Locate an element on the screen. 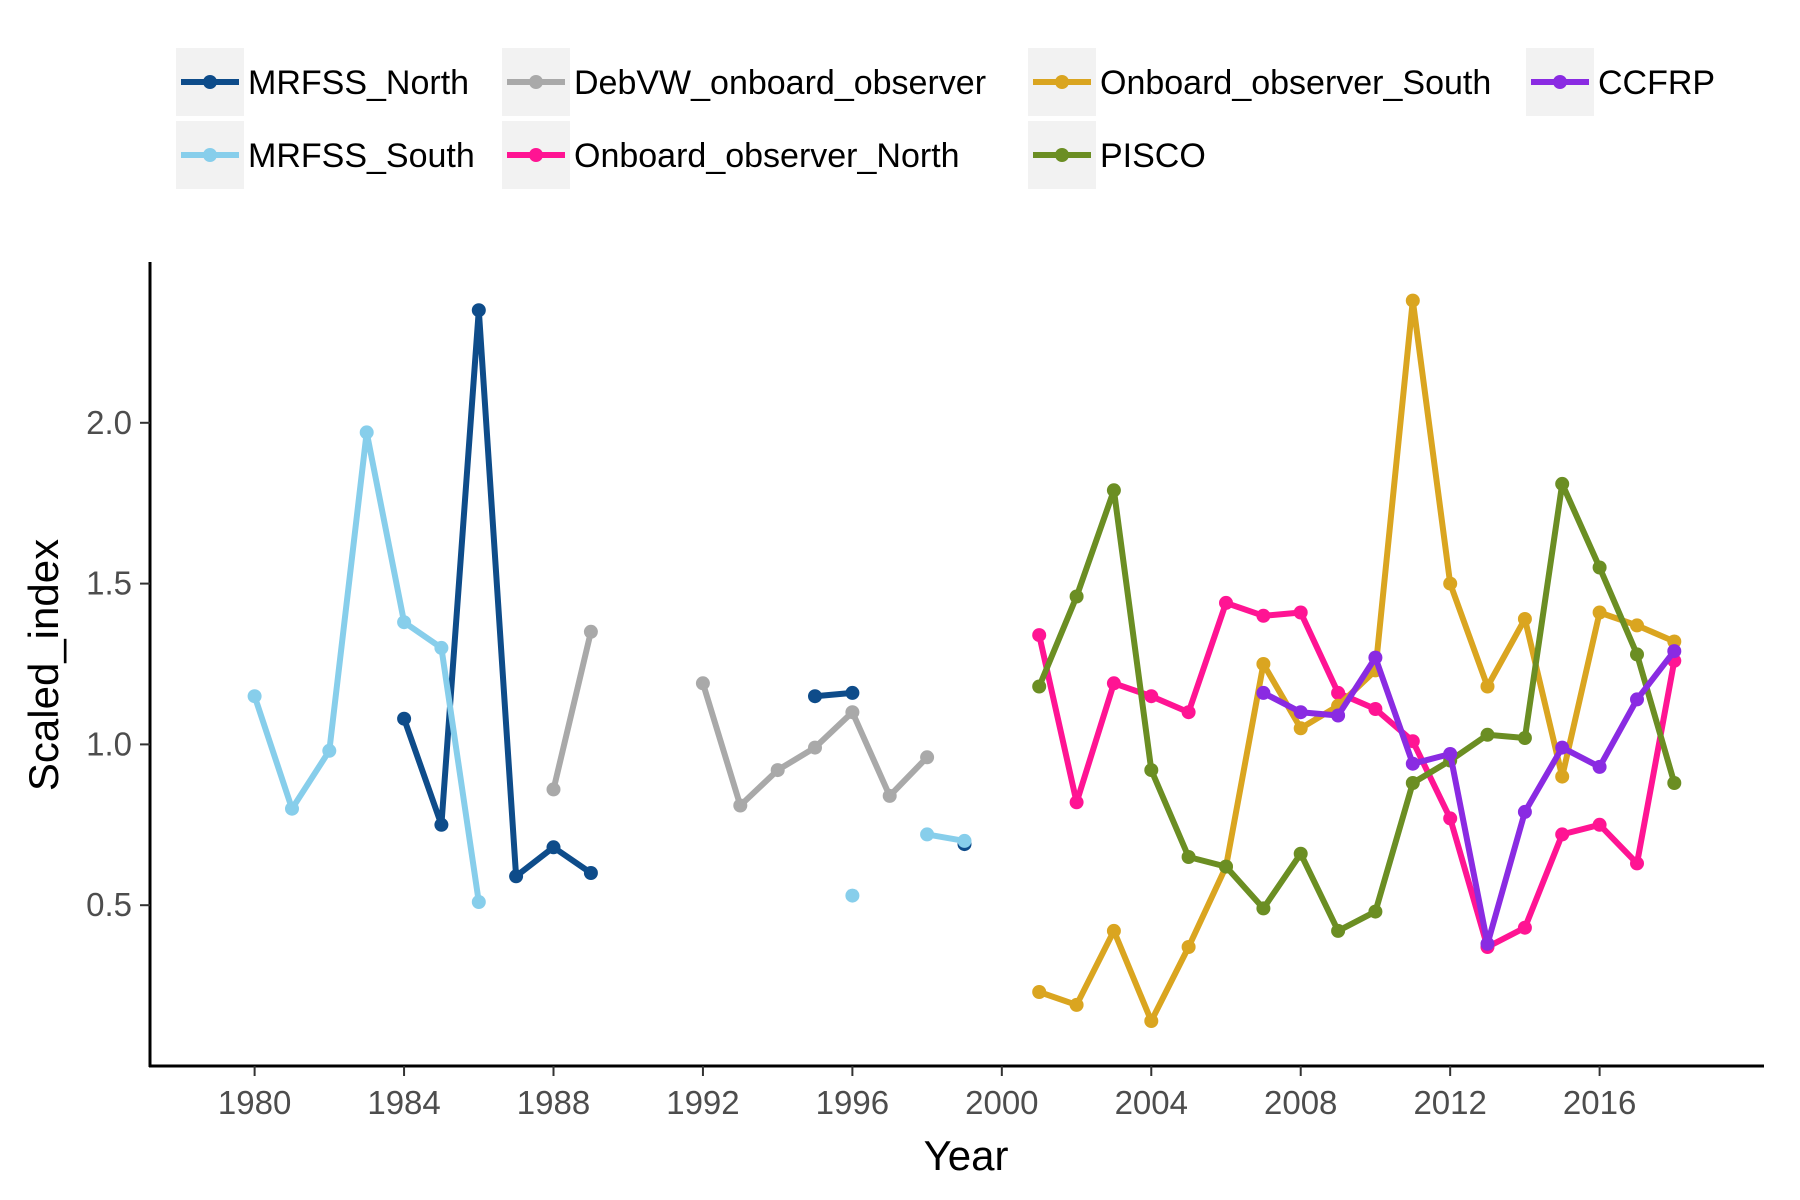  legend-label: DebVW_onboard_observer is located at coordinates (780, 83).